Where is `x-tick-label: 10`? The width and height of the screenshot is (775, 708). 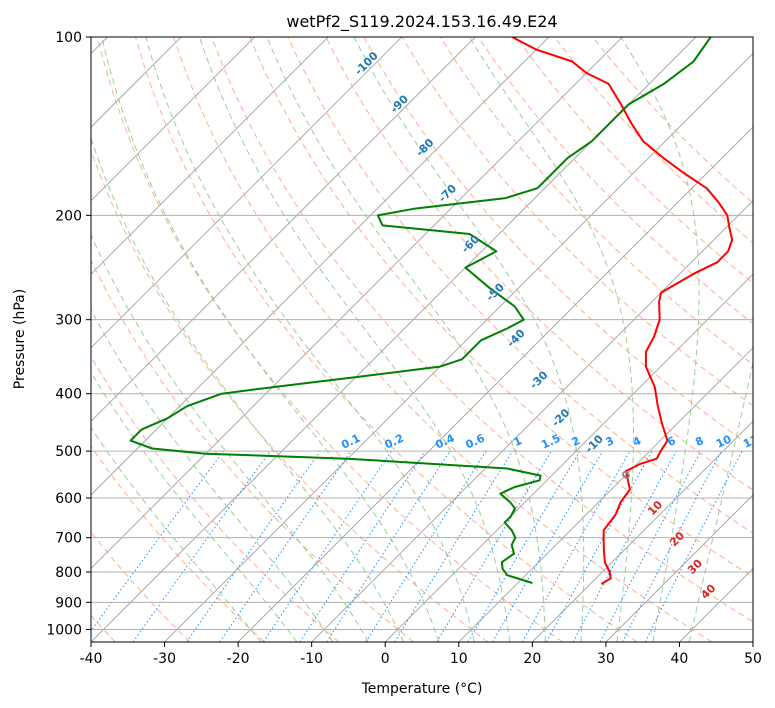 x-tick-label: 10 is located at coordinates (459, 659).